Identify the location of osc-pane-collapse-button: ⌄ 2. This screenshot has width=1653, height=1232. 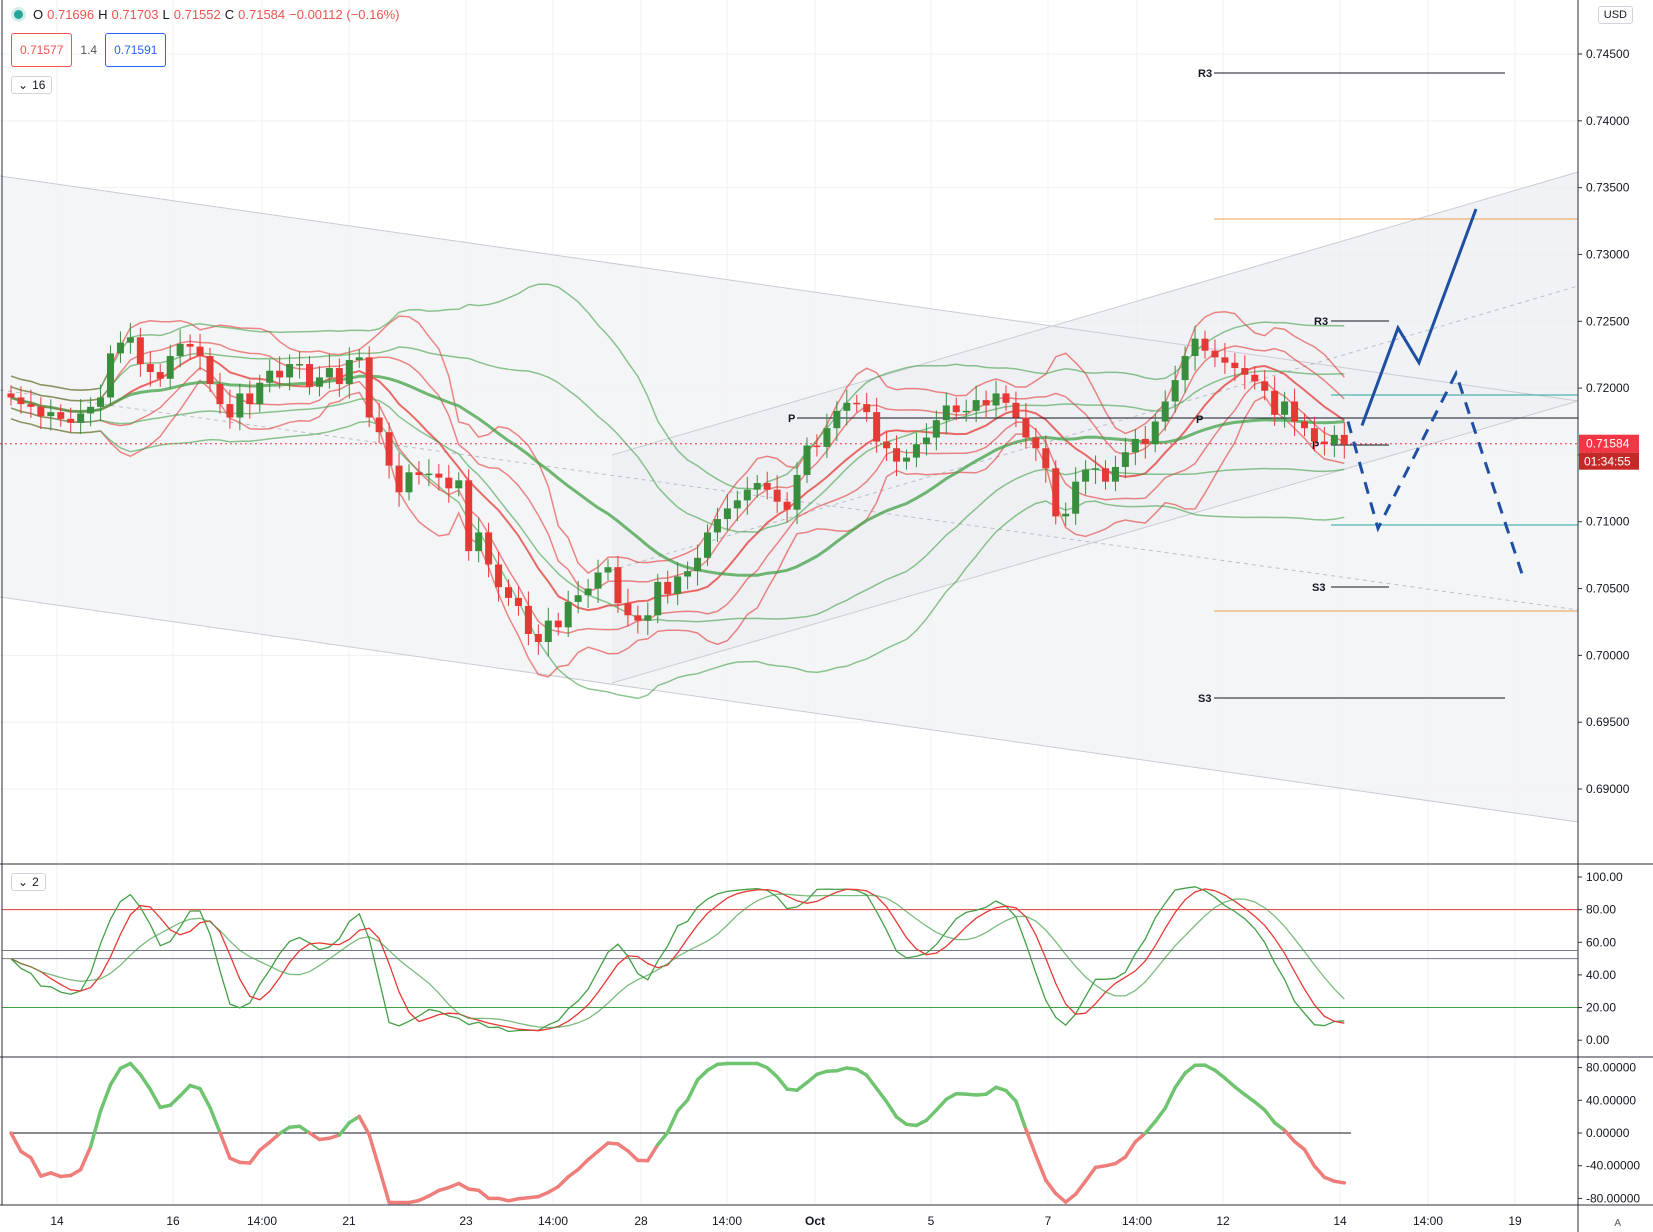
(28, 882).